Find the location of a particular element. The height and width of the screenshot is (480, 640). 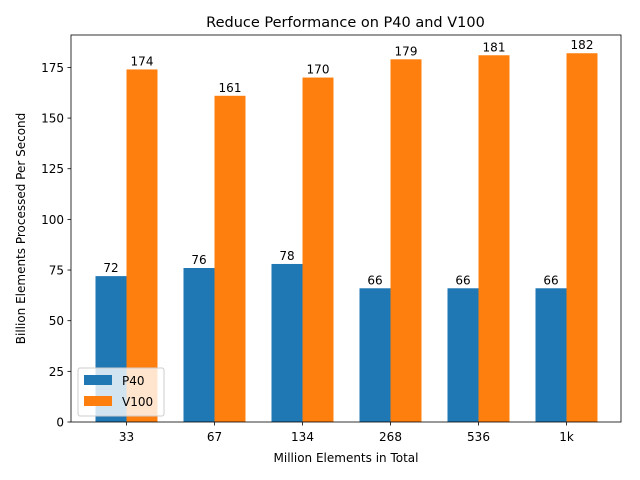

value-label-p40-536: 66 is located at coordinates (462, 280).